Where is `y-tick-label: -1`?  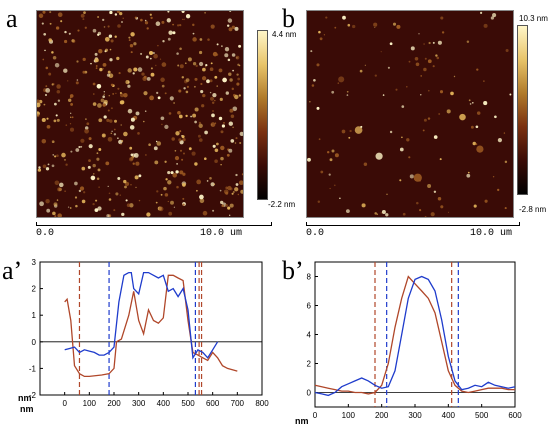
y-tick-label: -1 is located at coordinates (33, 368).